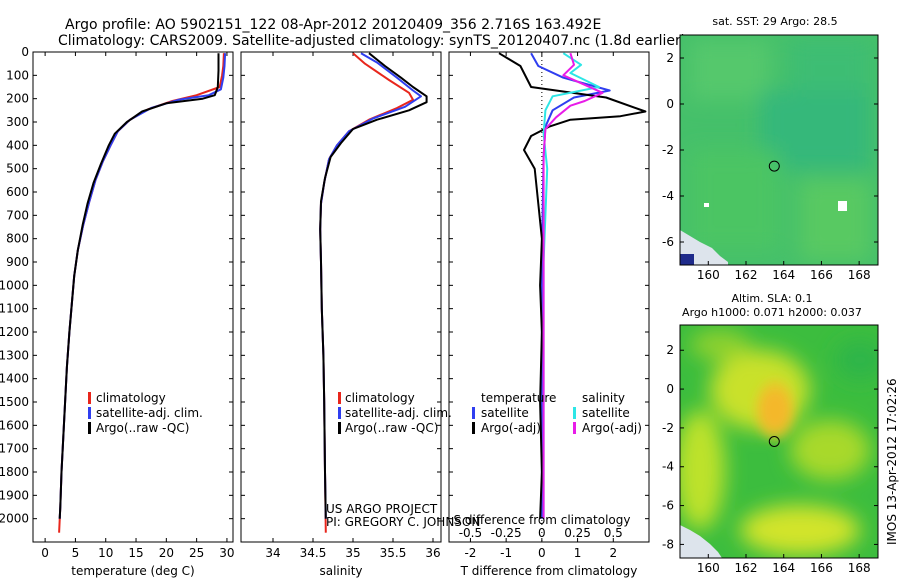  What do you see at coordinates (17, 145) in the screenshot?
I see `y-tick-label: 400` at bounding box center [17, 145].